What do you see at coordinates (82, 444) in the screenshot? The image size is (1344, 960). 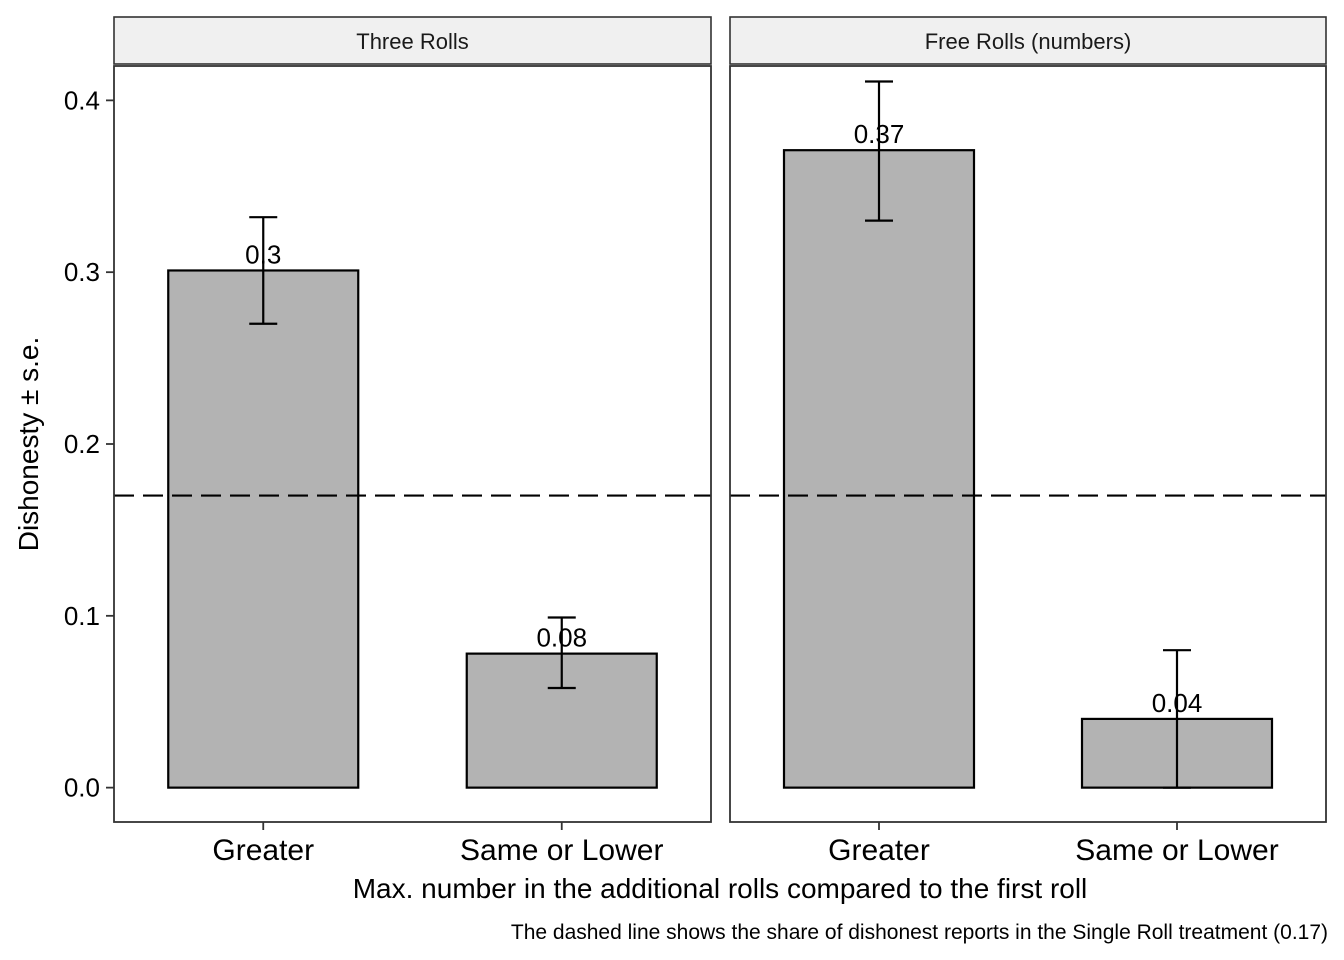 I see `y-tick-label: 0.2` at bounding box center [82, 444].